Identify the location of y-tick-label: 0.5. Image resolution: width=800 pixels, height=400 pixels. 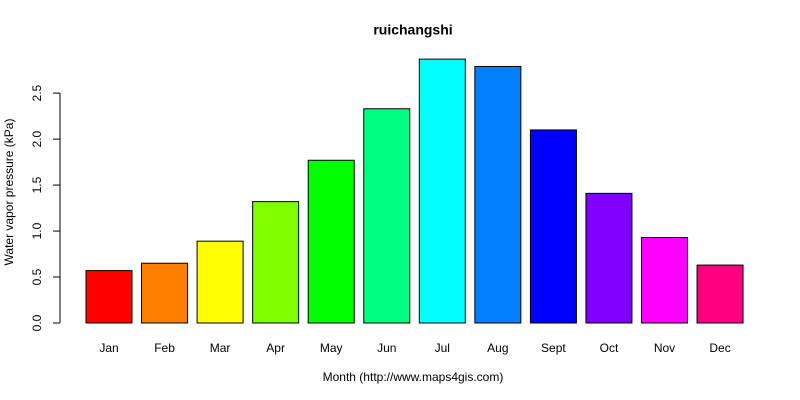
(37, 276).